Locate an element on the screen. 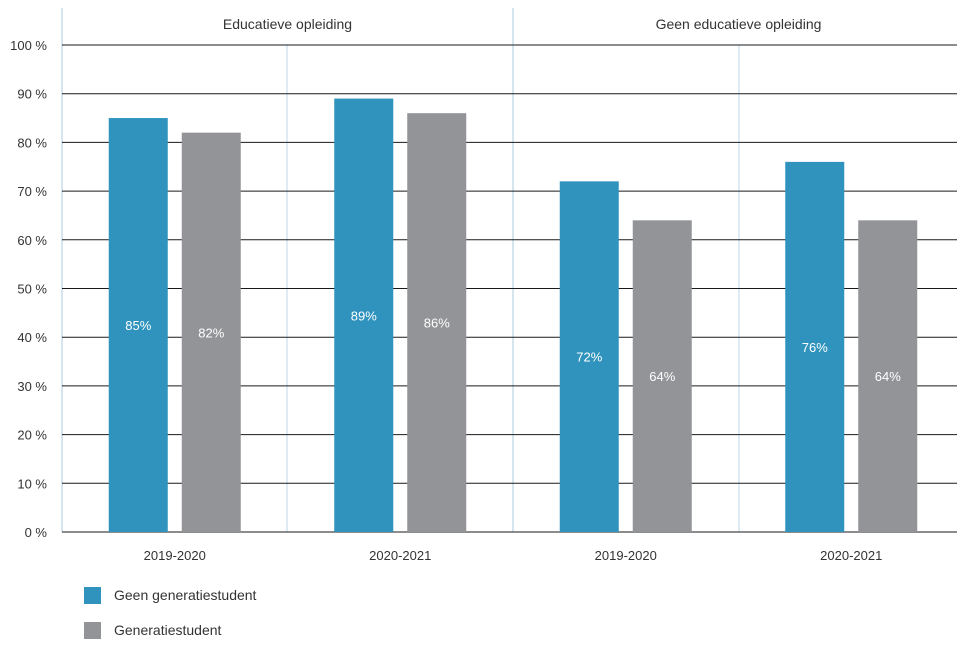 The width and height of the screenshot is (957, 656). y-tick-label: 40 % is located at coordinates (32, 337).